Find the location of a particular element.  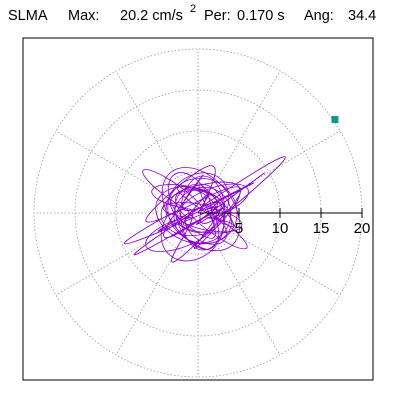

radial-tick-label-10: 10 is located at coordinates (280, 228).